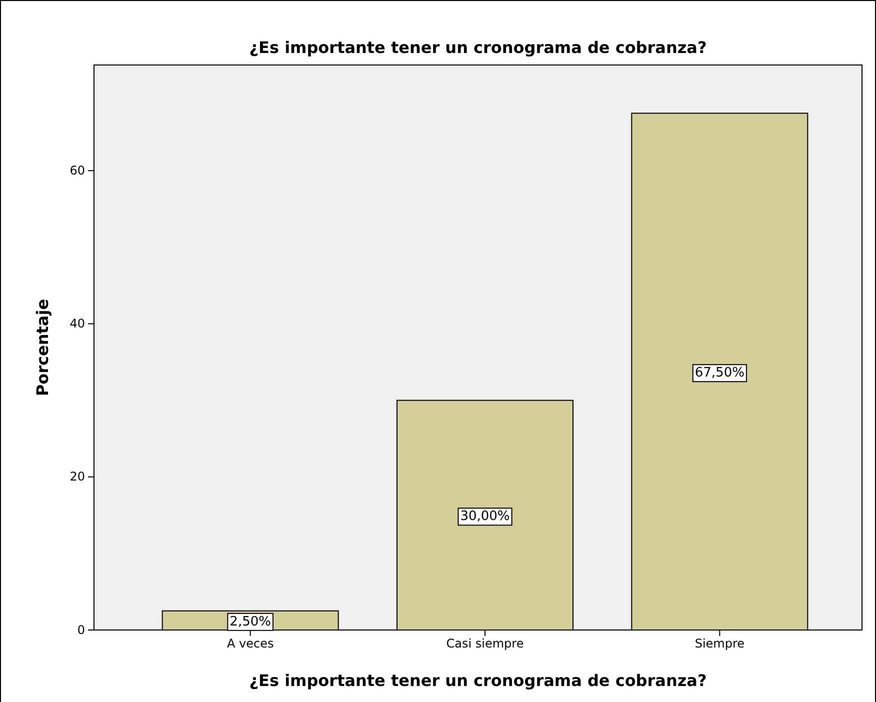  What do you see at coordinates (250, 643) in the screenshot?
I see `x-tick-label: A veces` at bounding box center [250, 643].